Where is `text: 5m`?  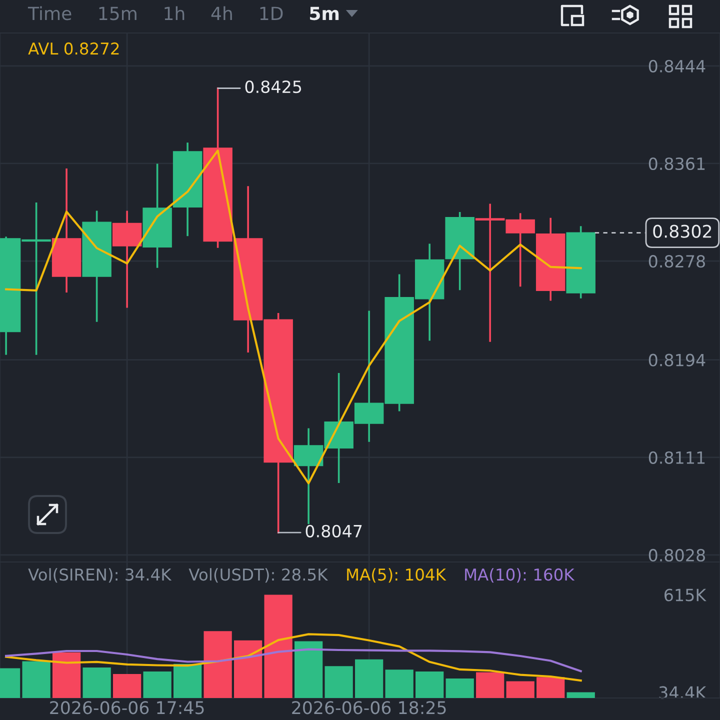 text: 5m is located at coordinates (324, 13).